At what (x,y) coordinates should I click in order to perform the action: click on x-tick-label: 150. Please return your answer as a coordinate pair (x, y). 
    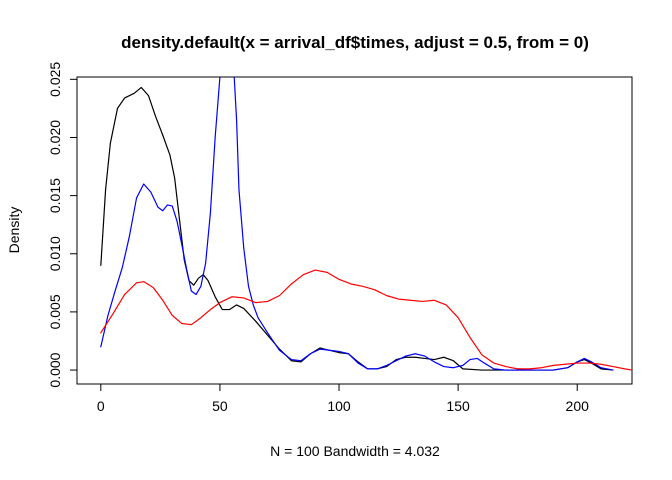
    Looking at the image, I should click on (458, 406).